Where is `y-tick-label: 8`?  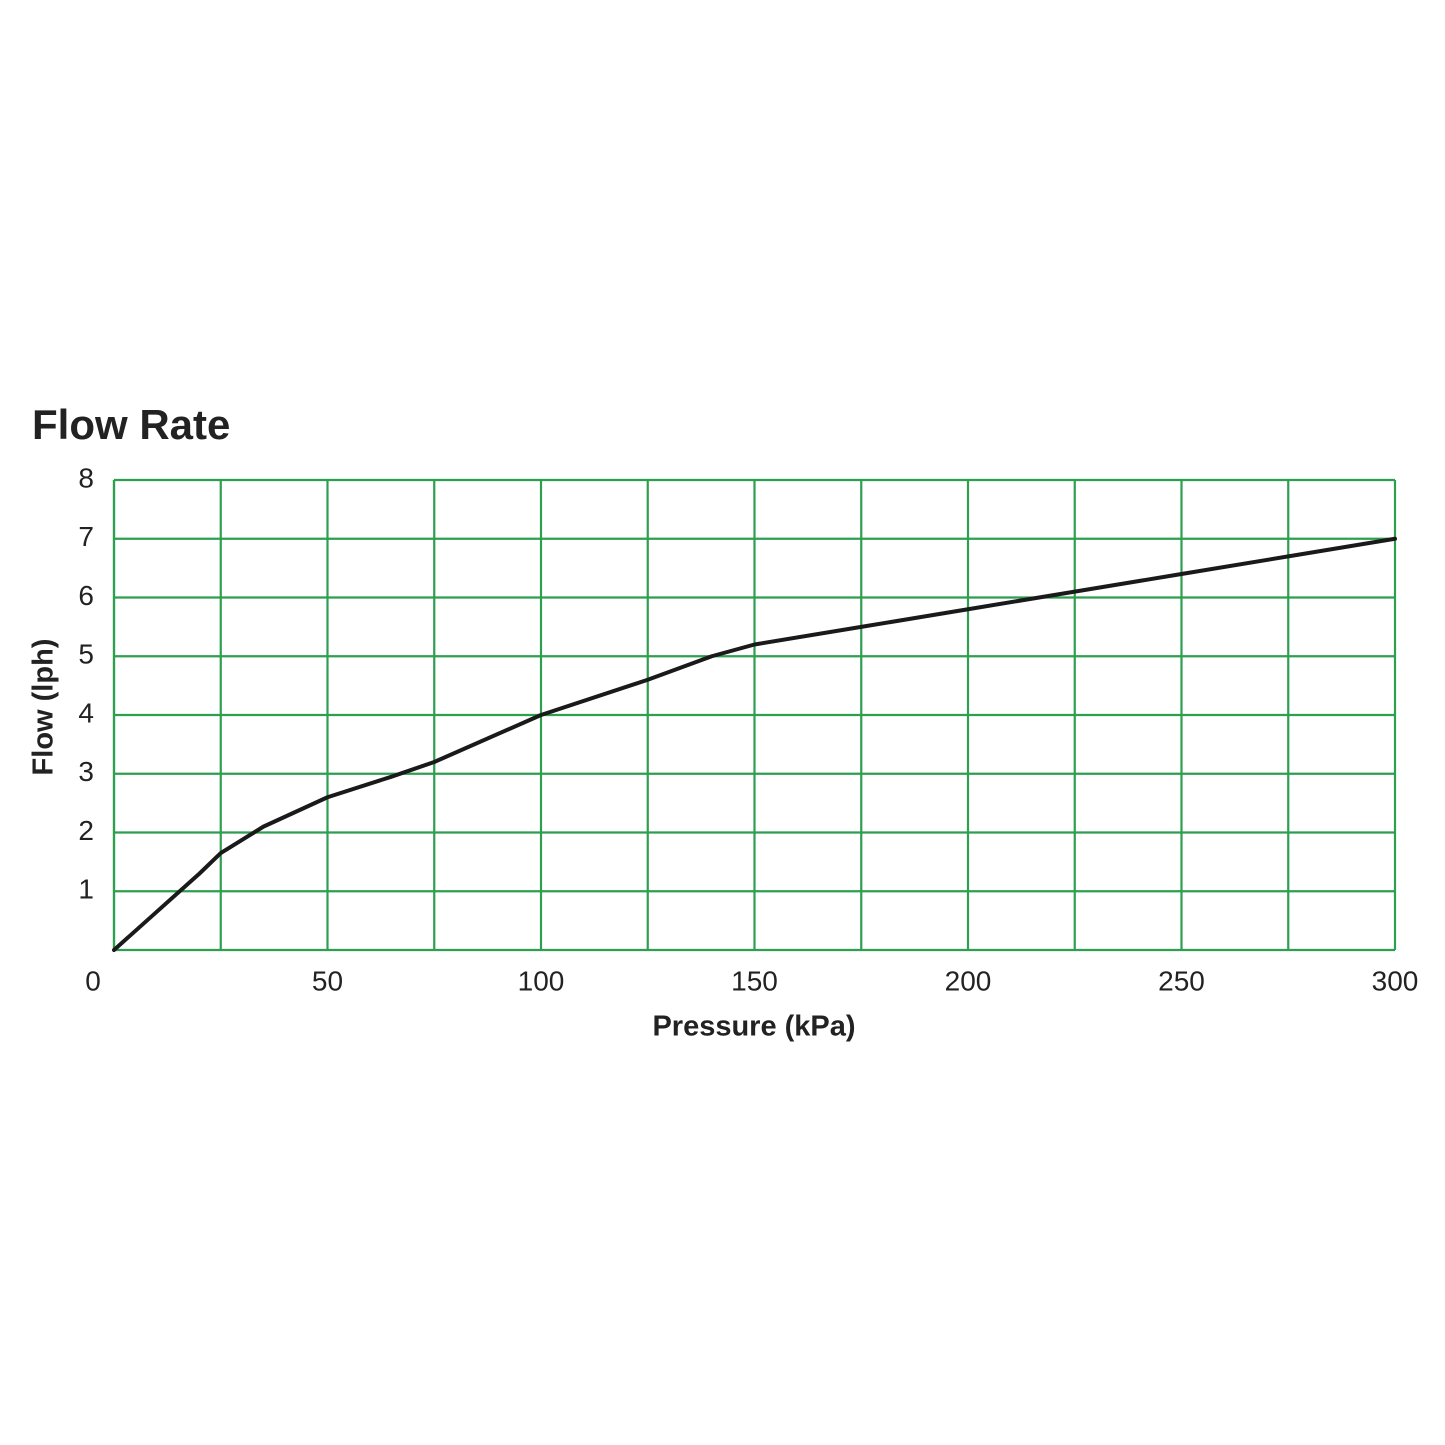 y-tick-label: 8 is located at coordinates (86, 477).